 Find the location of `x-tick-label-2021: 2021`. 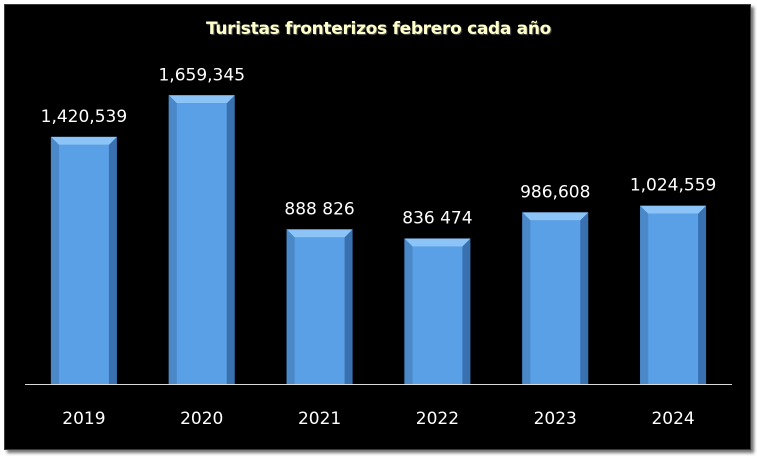

x-tick-label-2021: 2021 is located at coordinates (319, 419).